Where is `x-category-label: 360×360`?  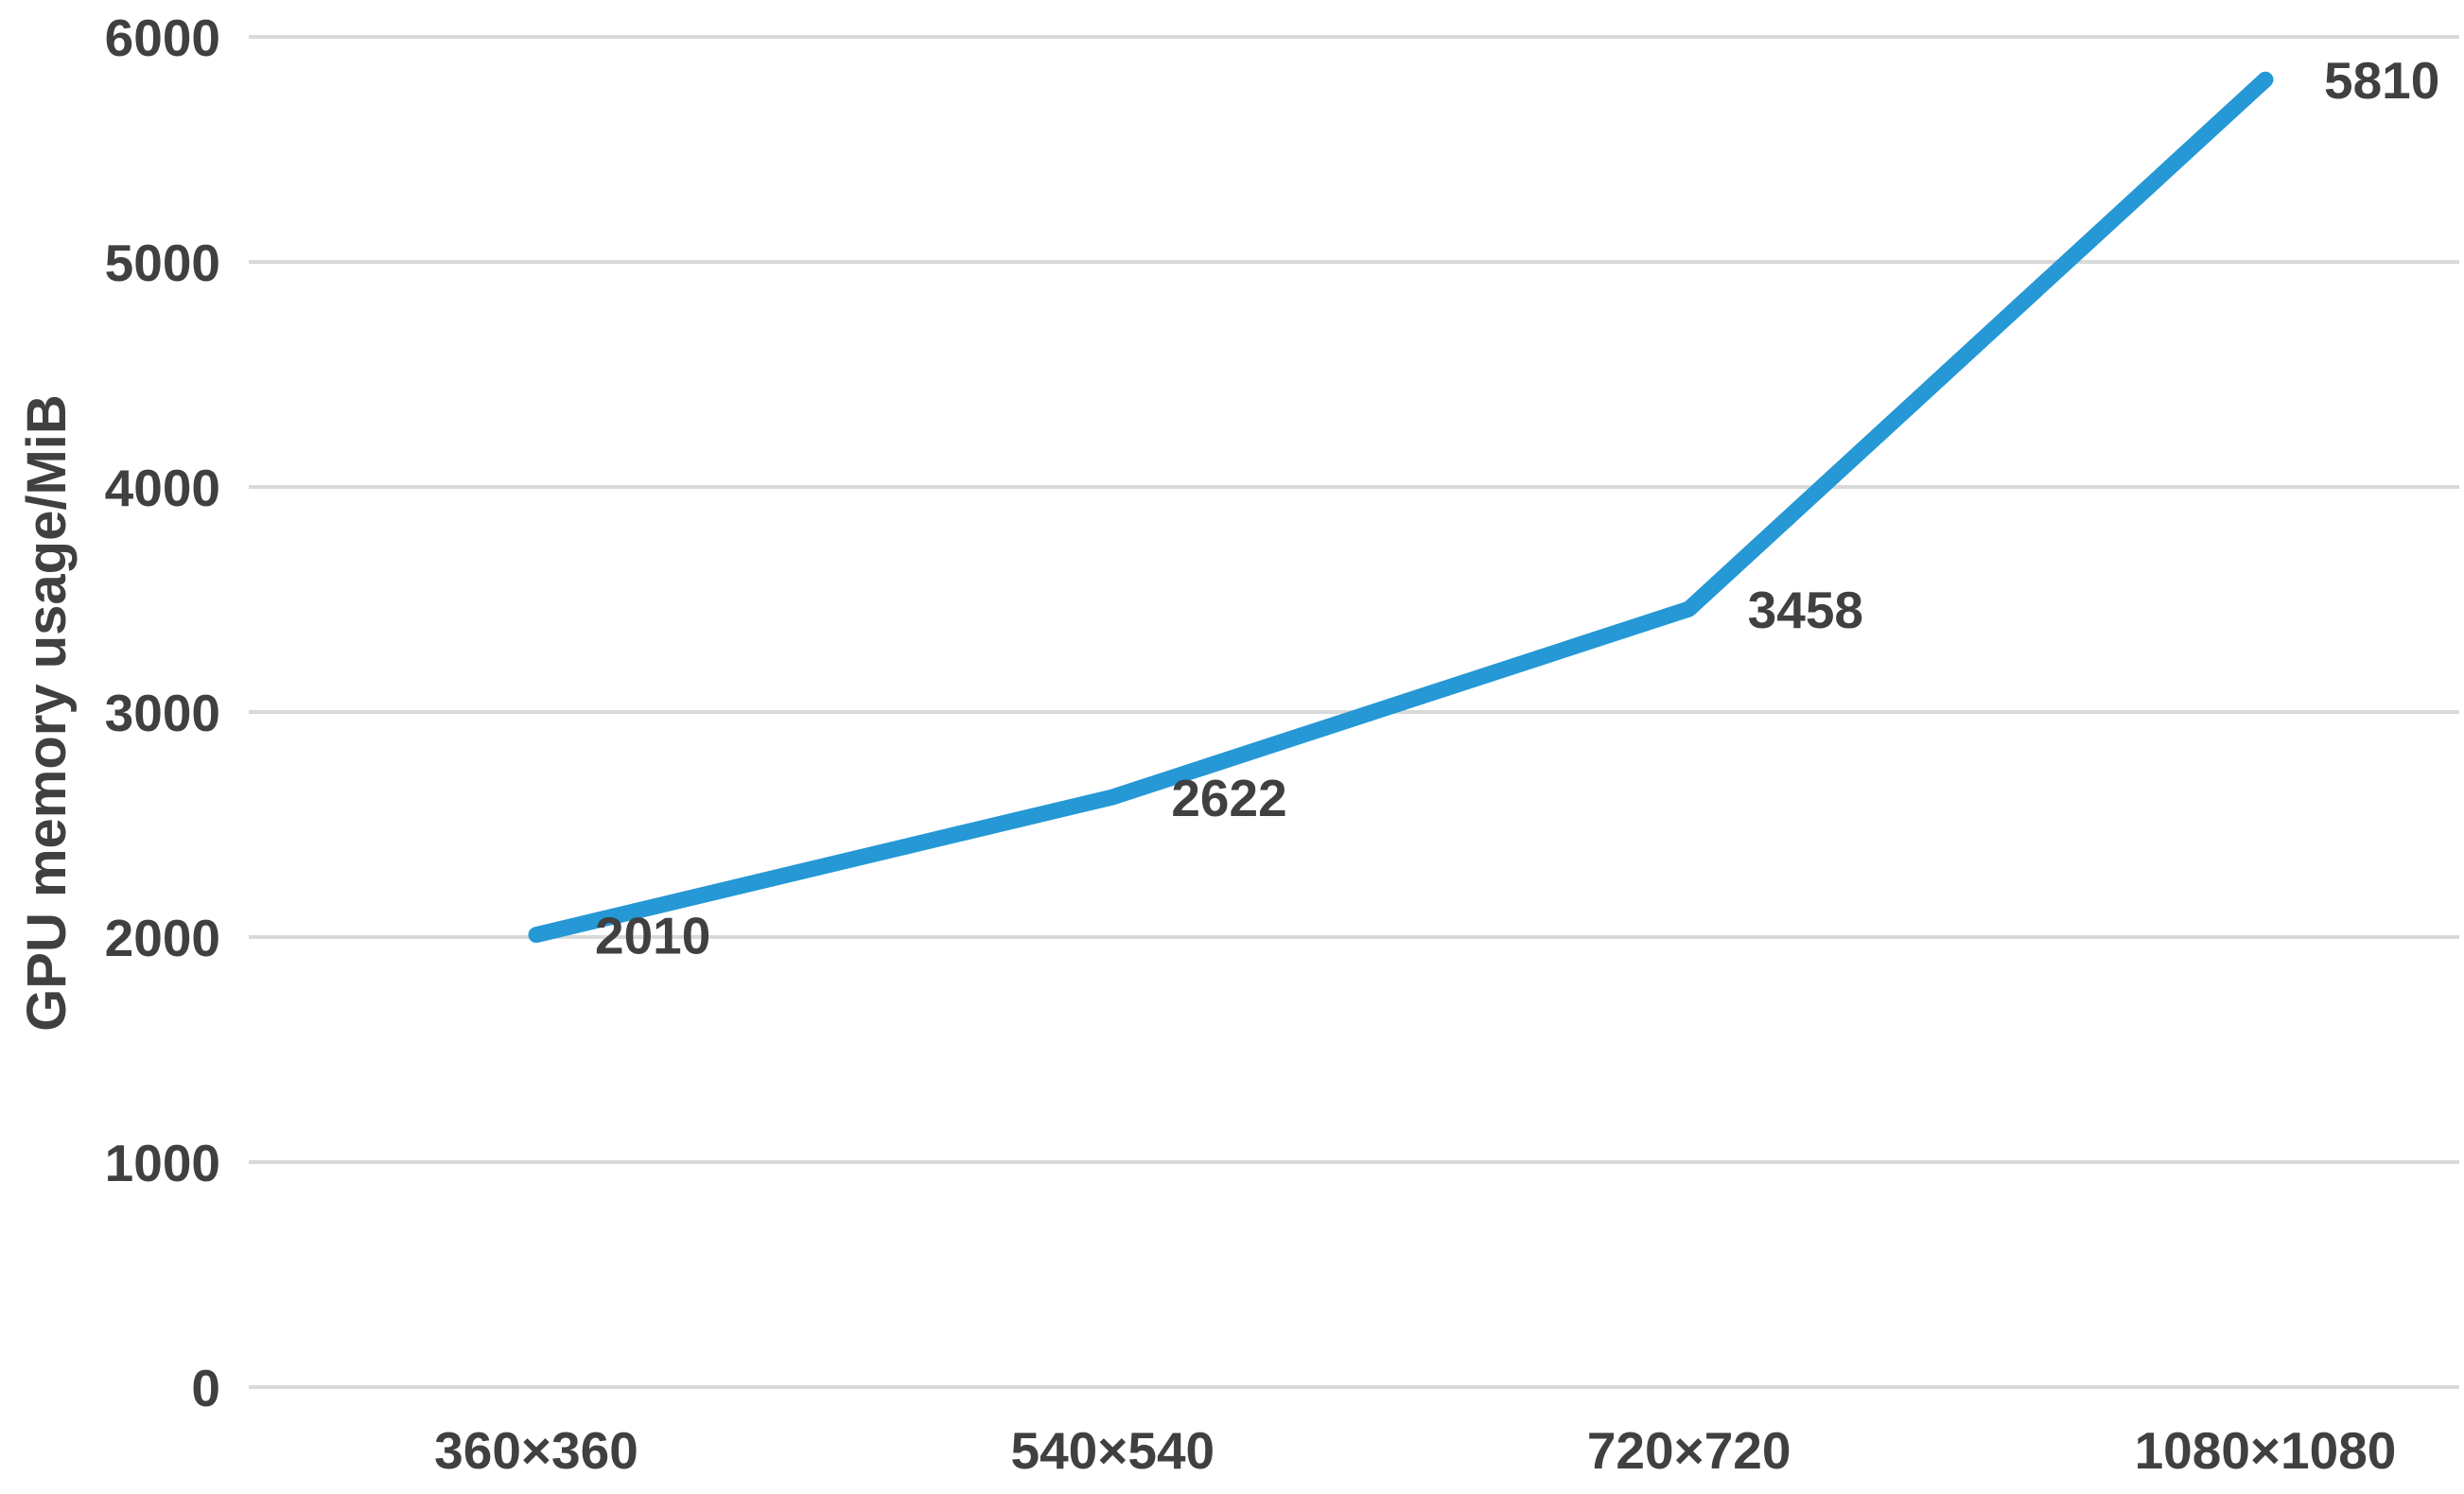
x-category-label: 360×360 is located at coordinates (536, 1450).